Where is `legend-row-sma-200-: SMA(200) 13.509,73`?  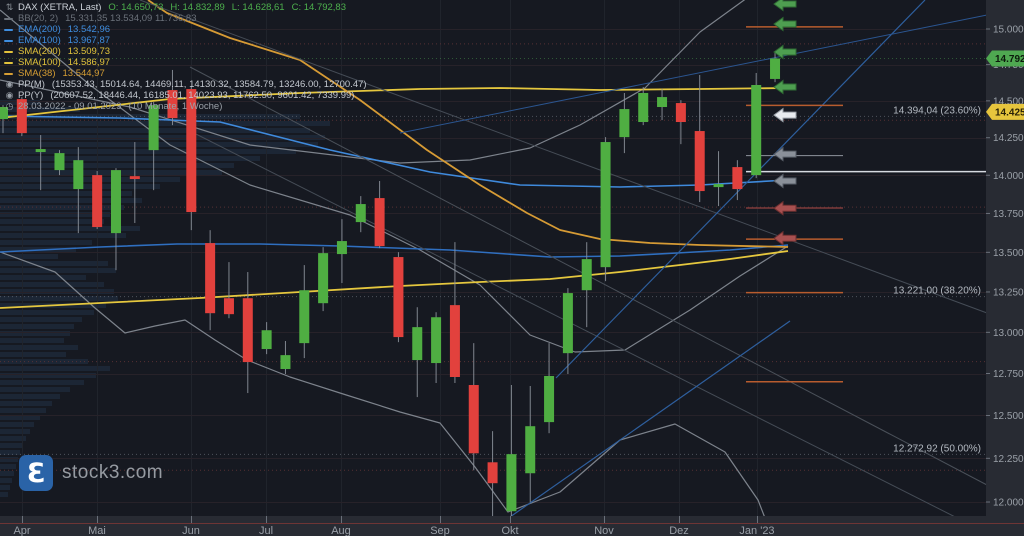
legend-row-sma-200-: SMA(200) 13.509,73 is located at coordinates (189, 51).